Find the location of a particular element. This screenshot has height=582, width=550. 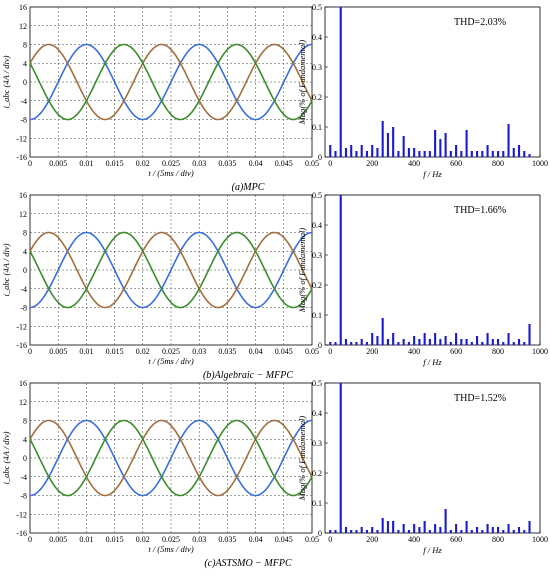

spectrum-x-tick: 400 is located at coordinates (414, 351).